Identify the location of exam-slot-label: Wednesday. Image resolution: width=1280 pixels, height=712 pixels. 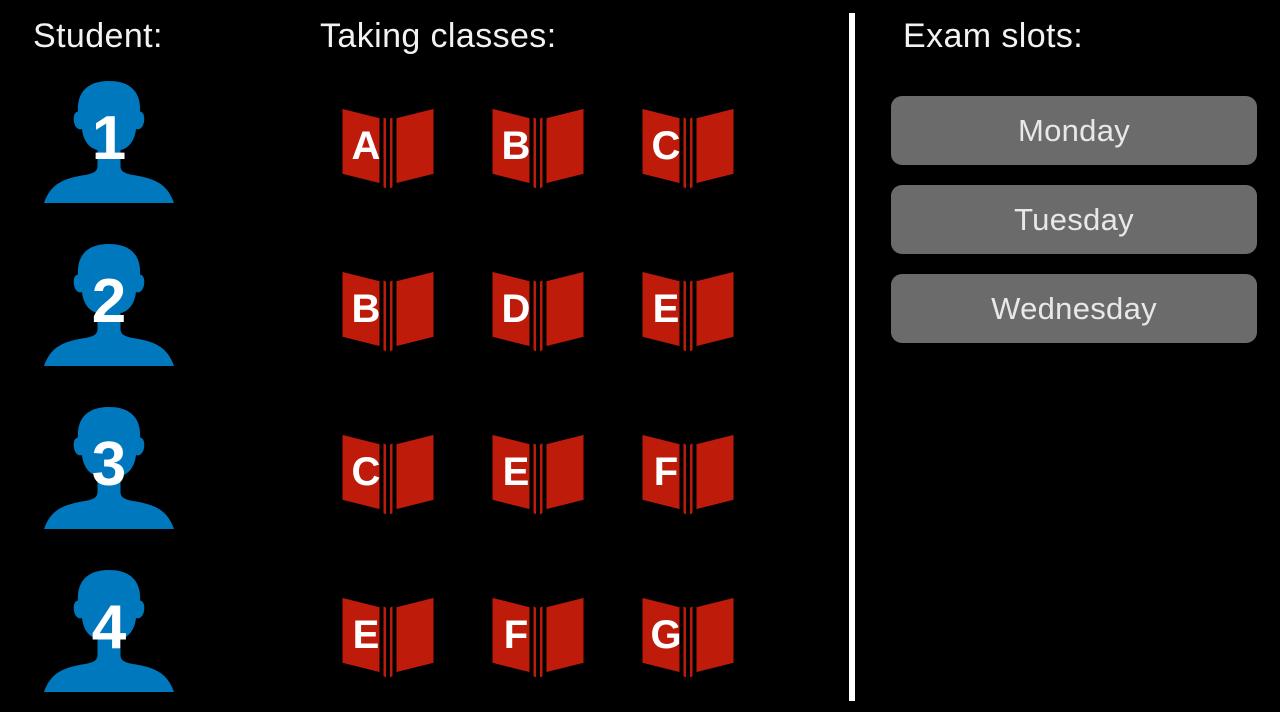
(1074, 308).